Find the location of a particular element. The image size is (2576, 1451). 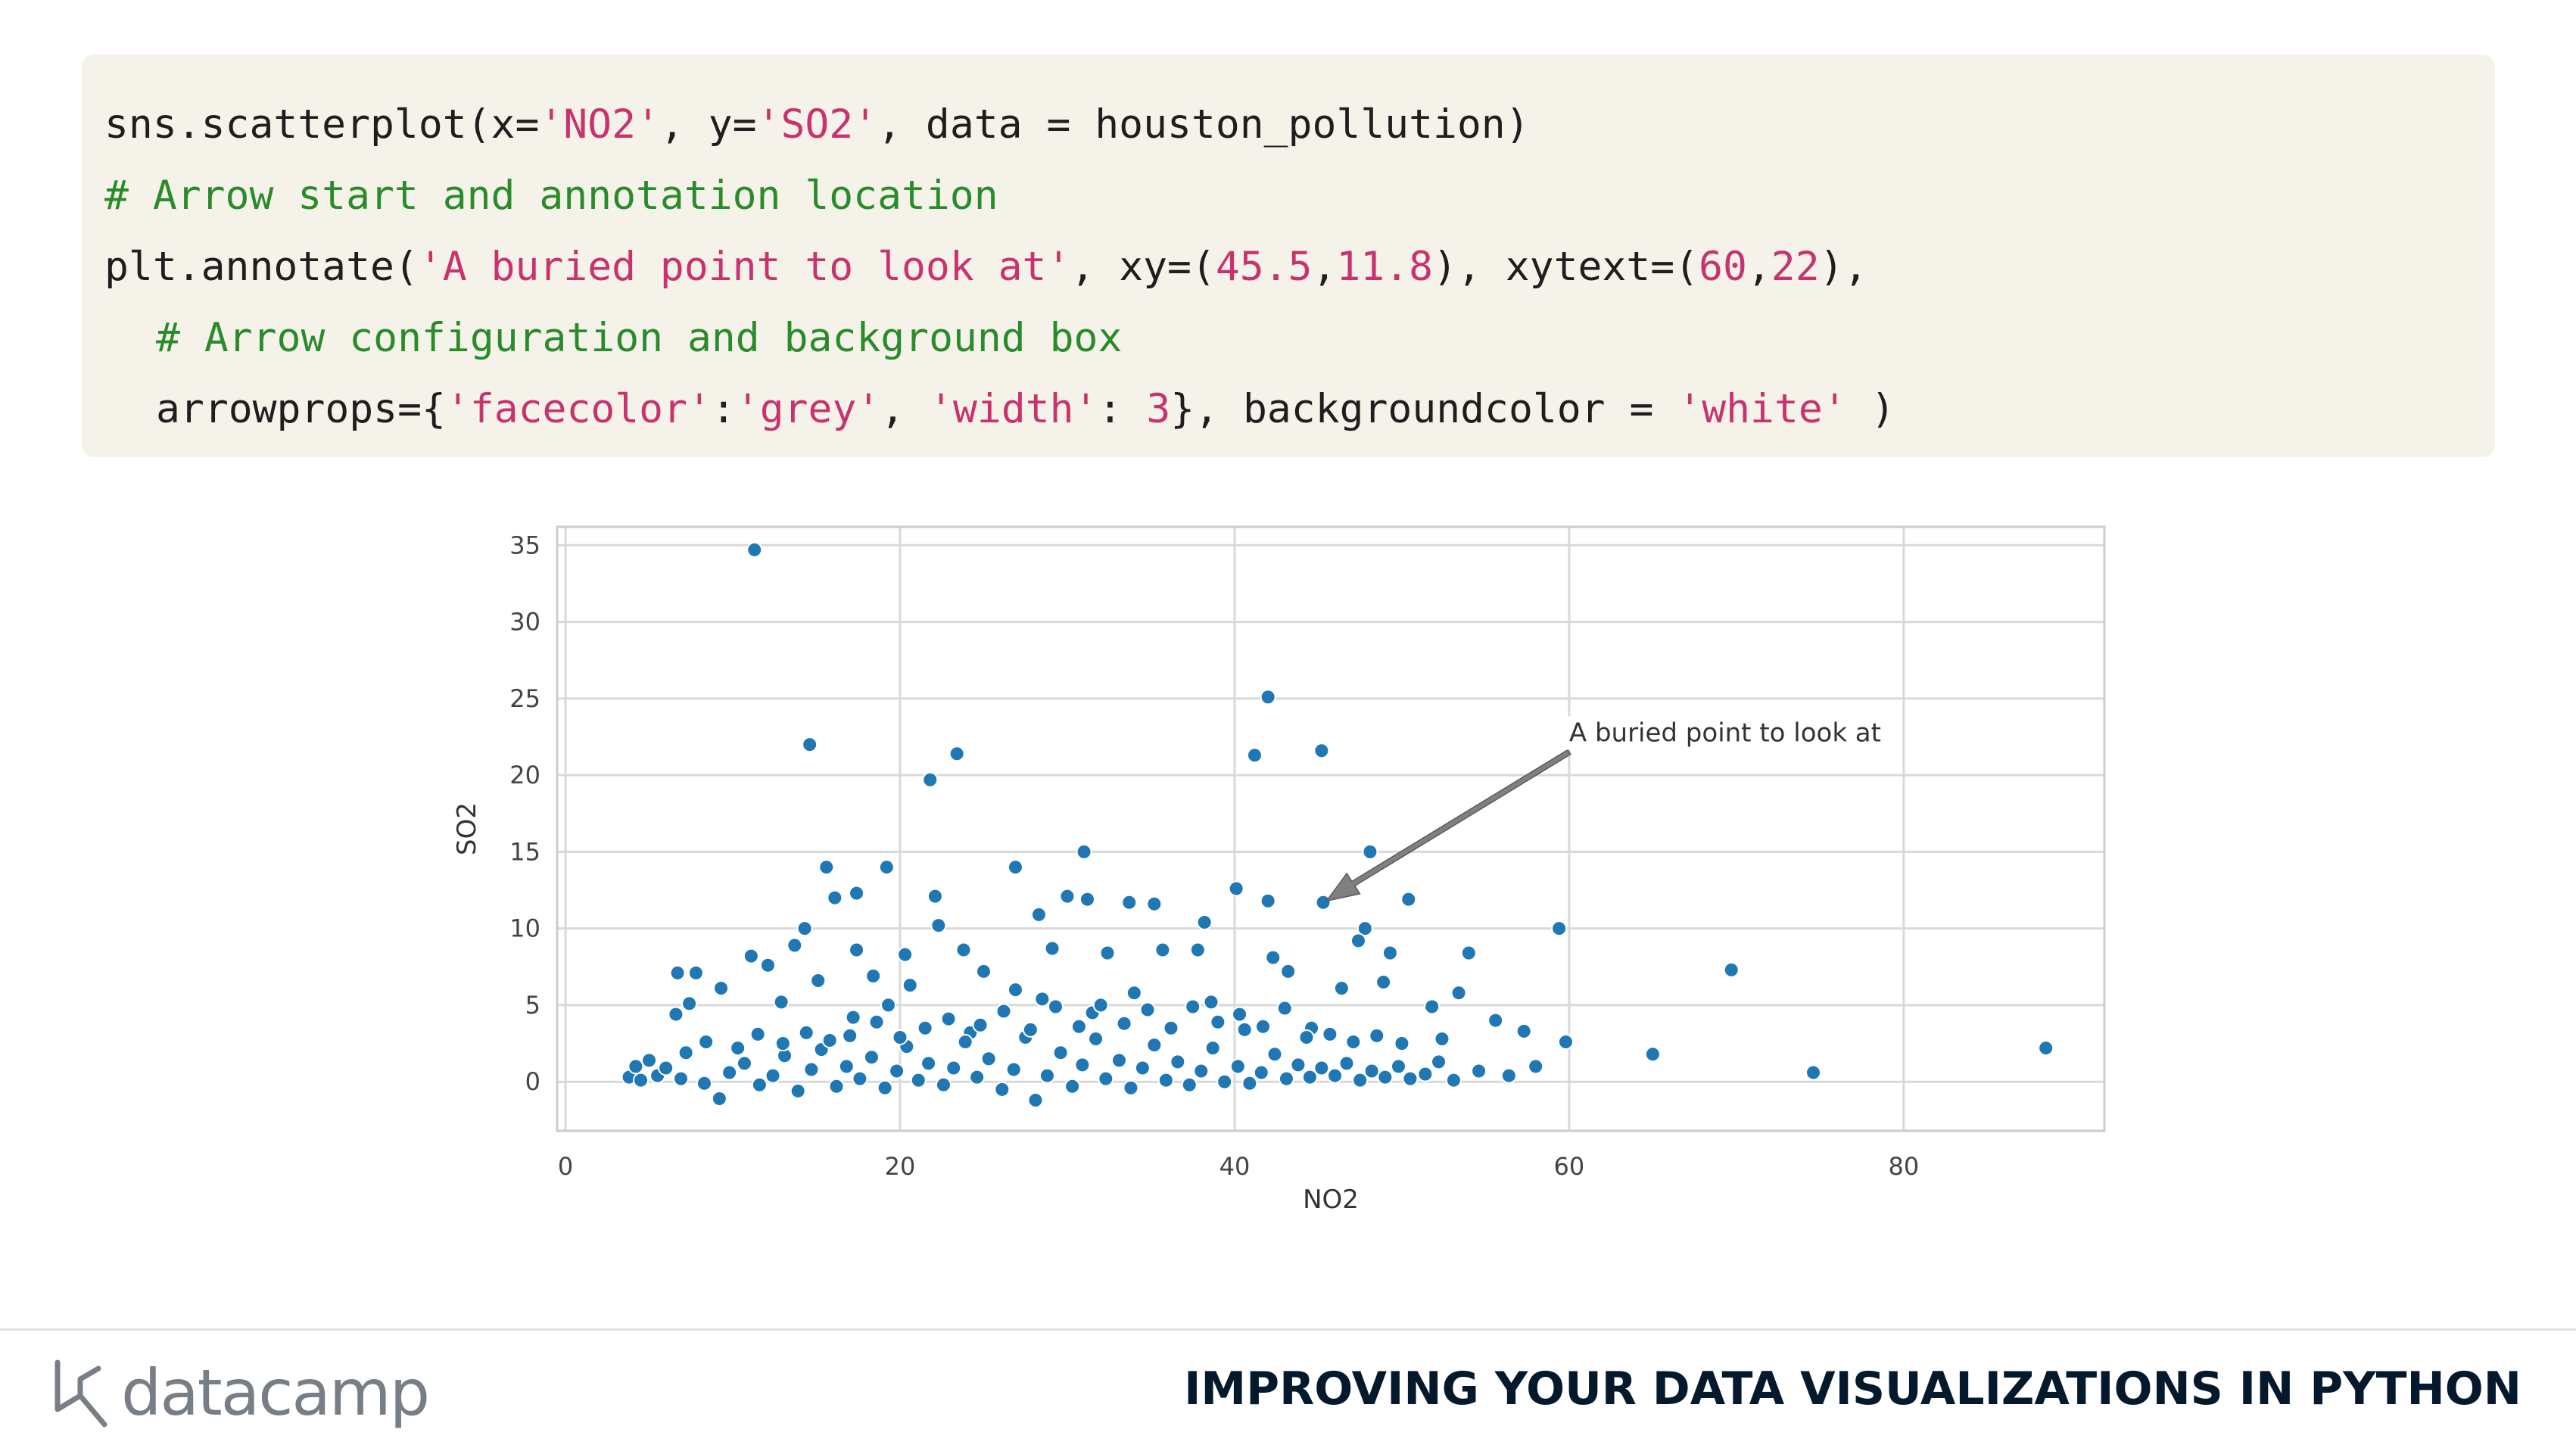

code-line-4: # Arrow configuration and background box is located at coordinates (1299, 338).